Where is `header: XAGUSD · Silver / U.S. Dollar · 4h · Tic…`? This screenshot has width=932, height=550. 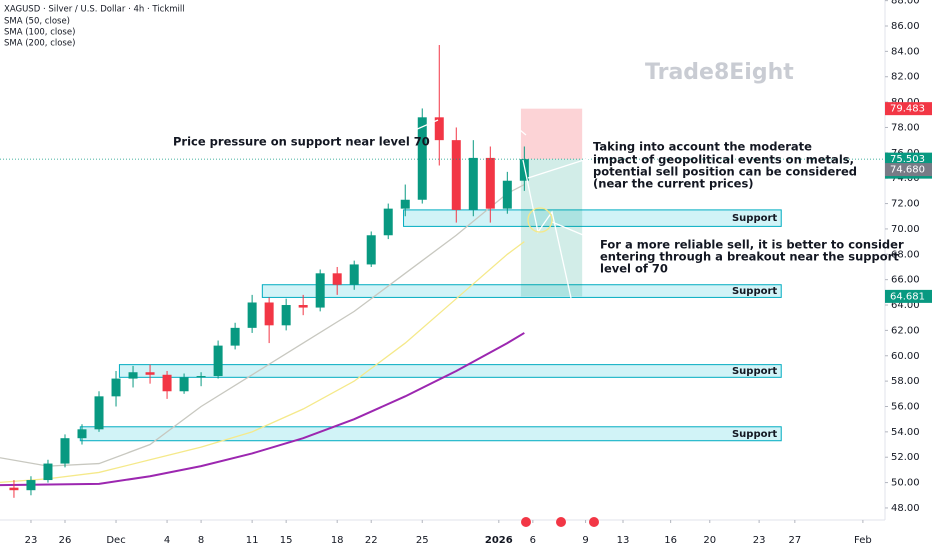 header: XAGUSD · Silver / U.S. Dollar · 4h · Tic… is located at coordinates (94, 10).